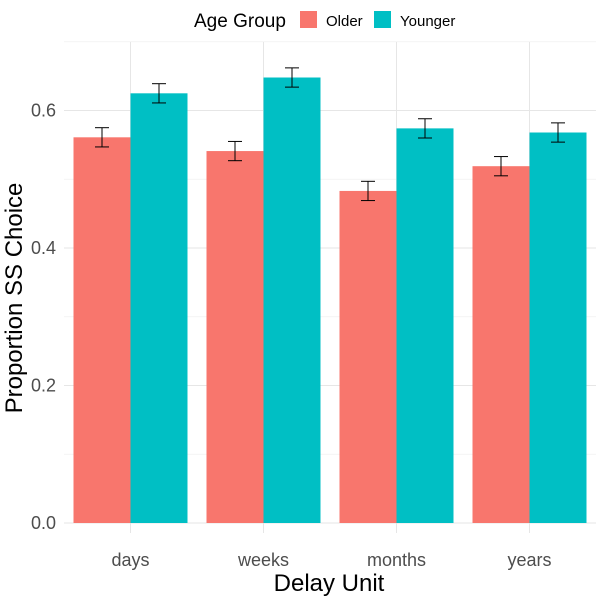 Image resolution: width=600 pixels, height=600 pixels. What do you see at coordinates (529, 560) in the screenshot?
I see `x-tick-label-years: years` at bounding box center [529, 560].